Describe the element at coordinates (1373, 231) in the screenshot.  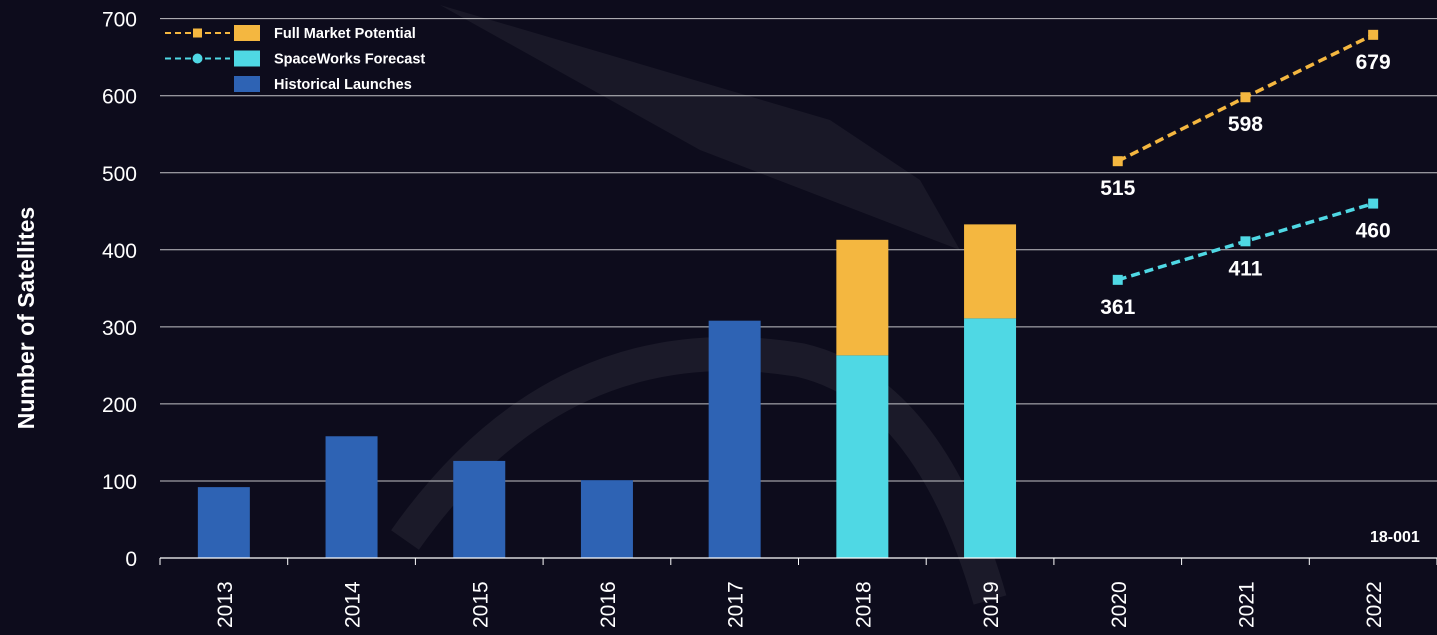
I see `data-label-spaceworks-forecast: 460` at that location.